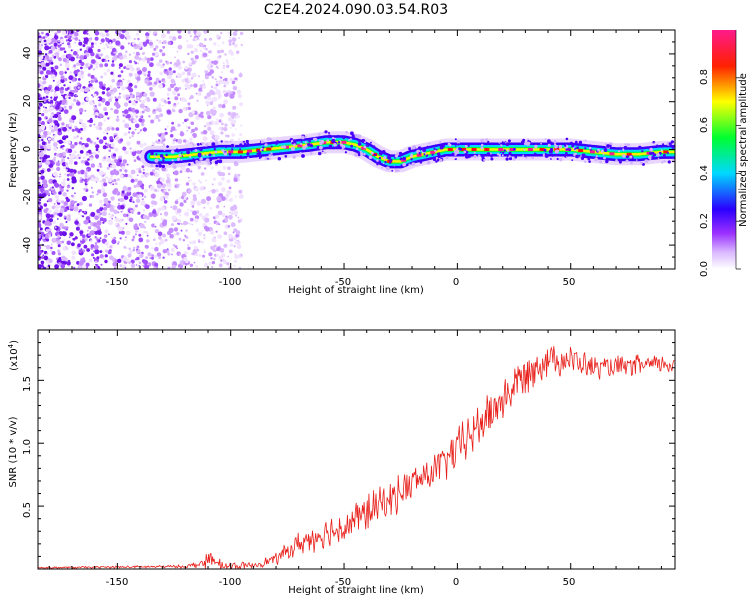  Describe the element at coordinates (27, 510) in the screenshot. I see `snr-ytick-label: 0.5` at that location.